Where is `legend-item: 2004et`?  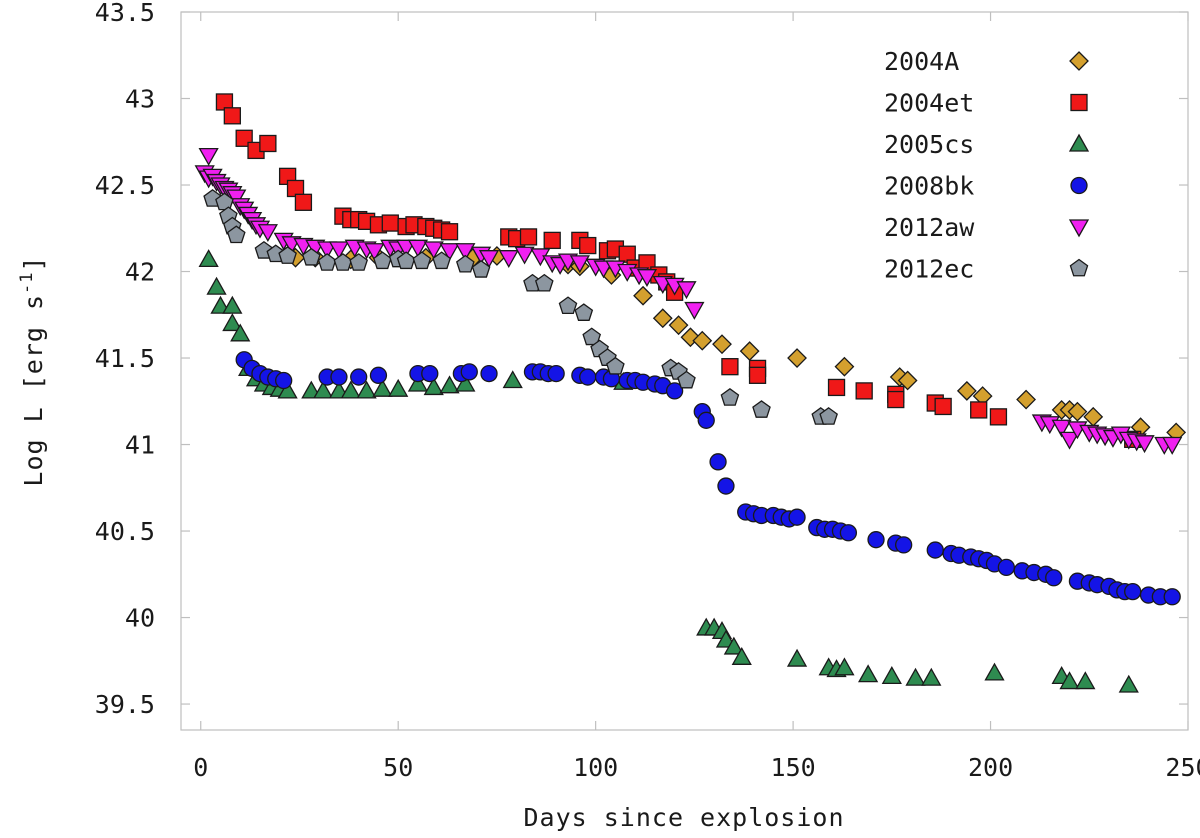
legend-item: 2004et is located at coordinates (986, 103).